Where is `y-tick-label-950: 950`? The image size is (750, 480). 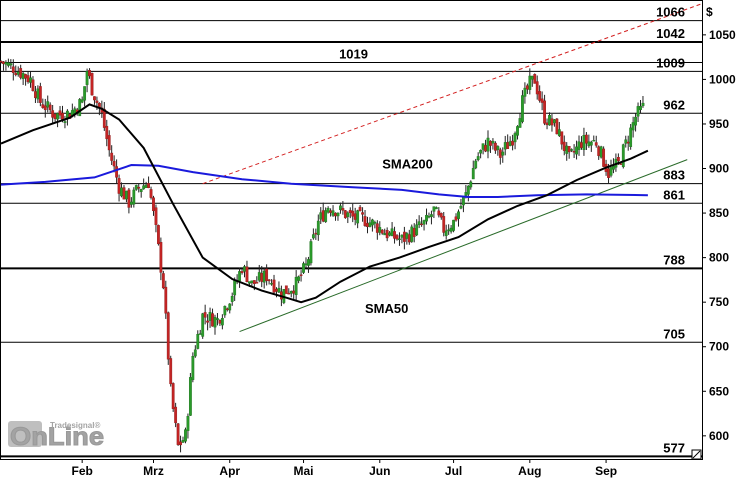 y-tick-label-950: 950 is located at coordinates (719, 124).